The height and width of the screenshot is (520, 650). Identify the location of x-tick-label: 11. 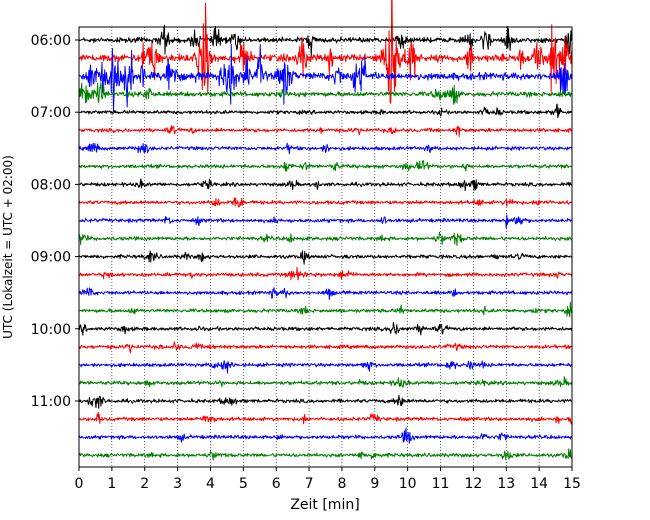
(441, 484).